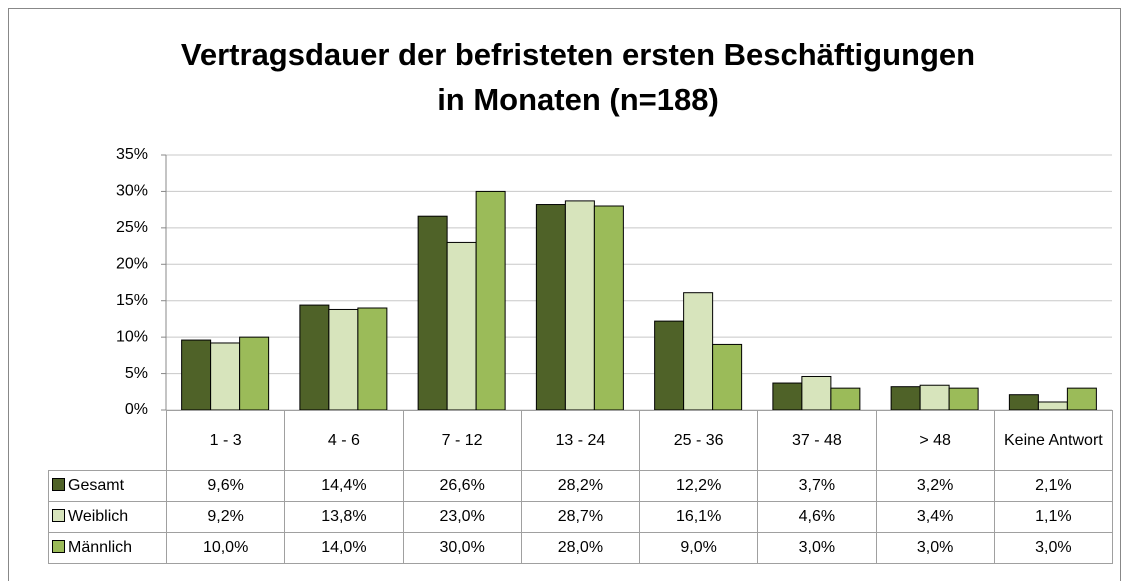 The height and width of the screenshot is (581, 1129). Describe the element at coordinates (136, 373) in the screenshot. I see `y-tick-label: 5%` at that location.